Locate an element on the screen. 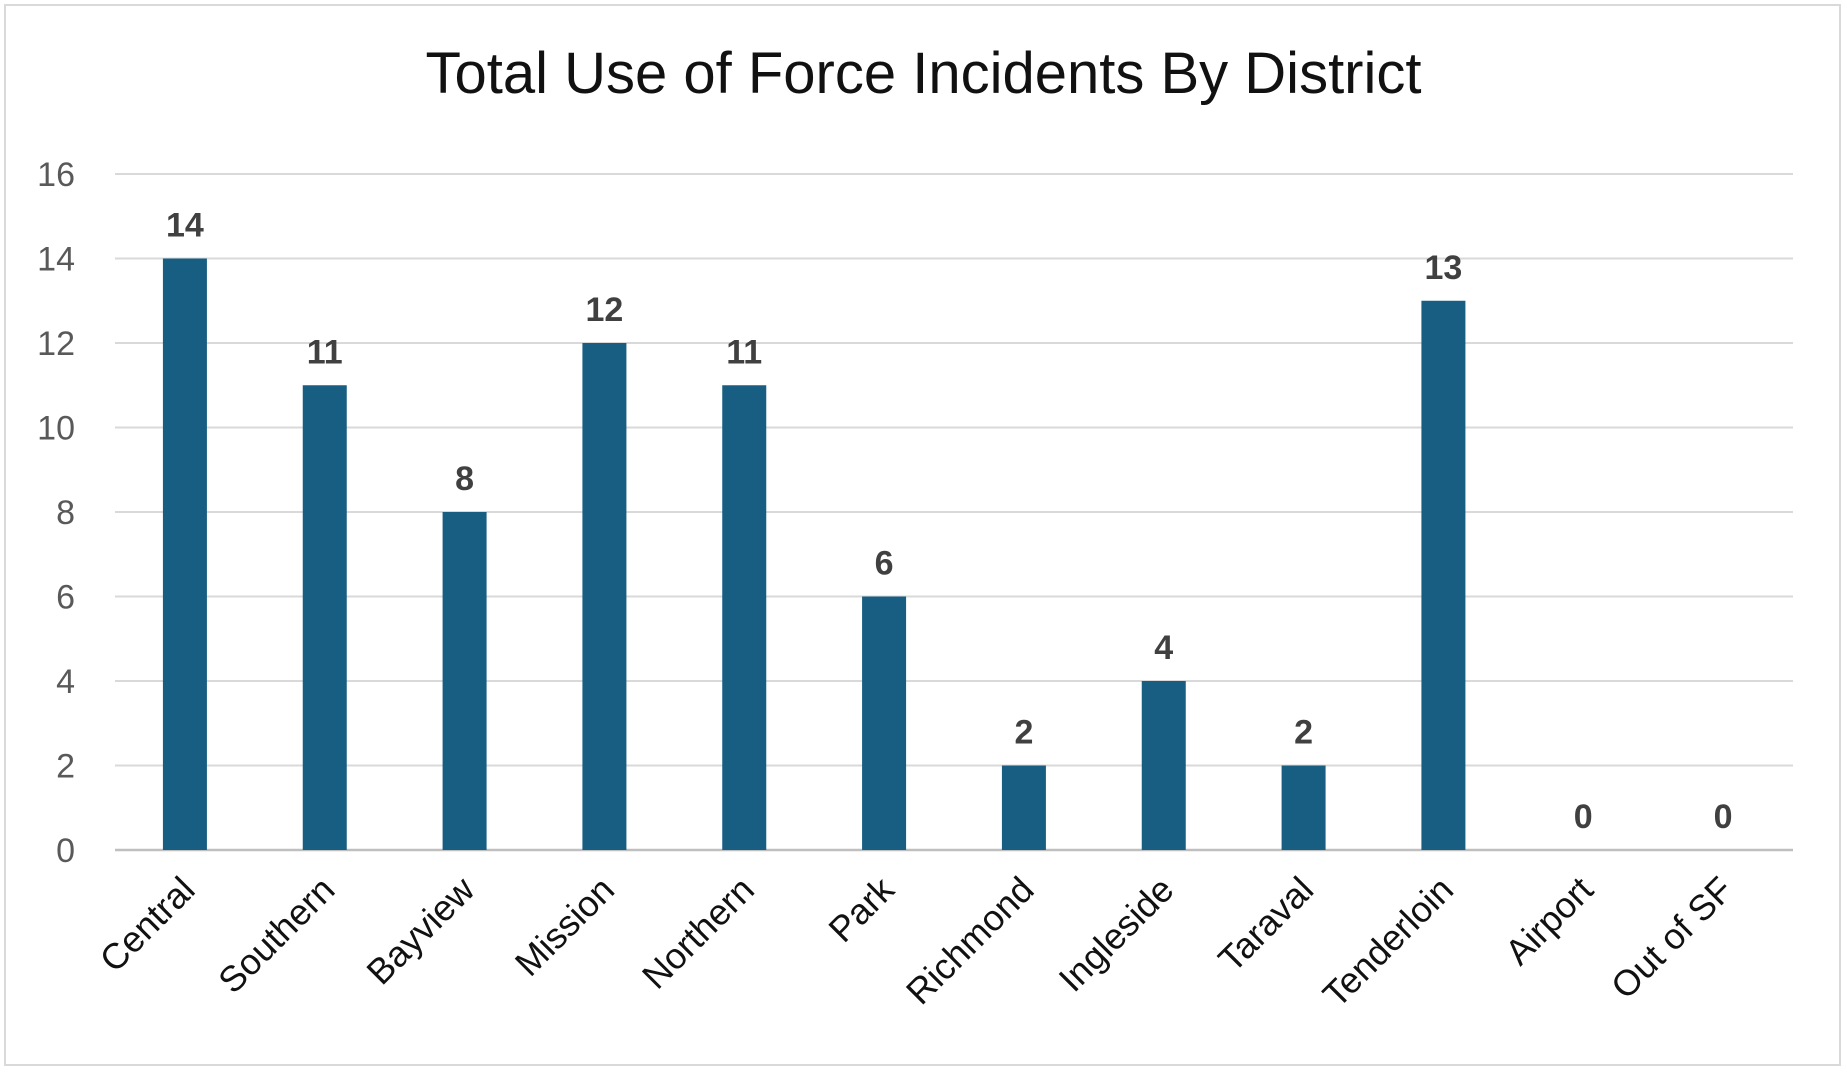 The height and width of the screenshot is (1072, 1847). bar-mission is located at coordinates (604, 596).